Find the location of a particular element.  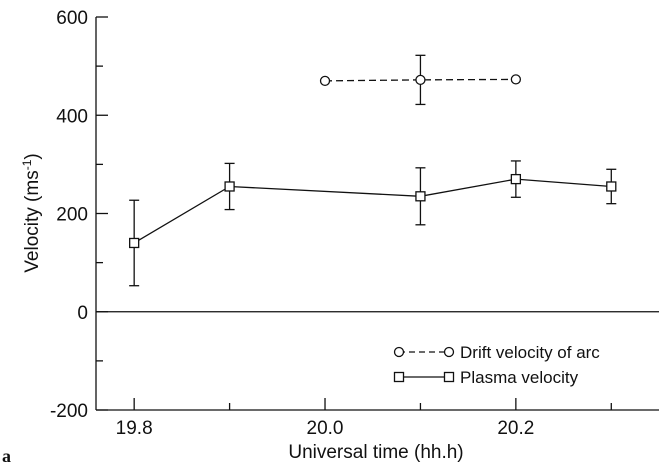

y-axis-title-main: Velocity (ms is located at coordinates (32, 221).